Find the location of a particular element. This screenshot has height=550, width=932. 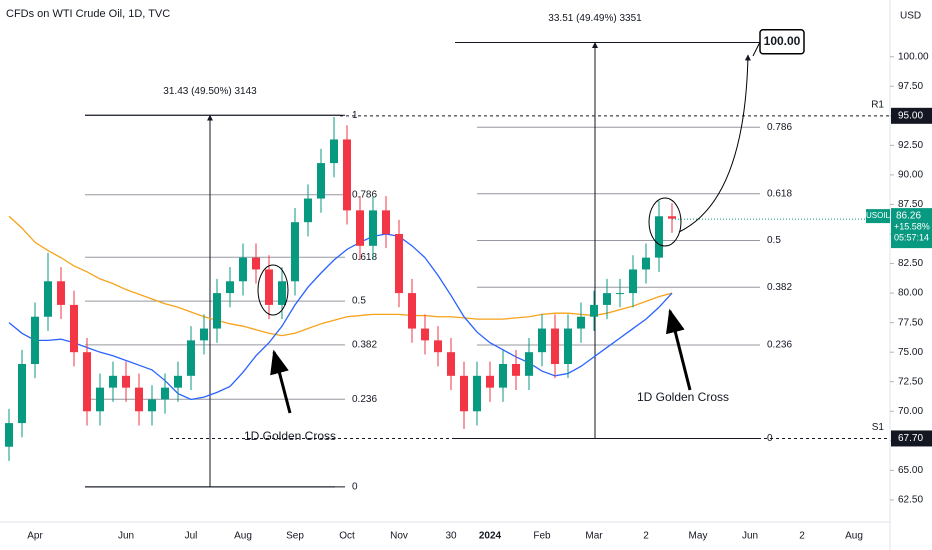

y-tick-label: 100.00 is located at coordinates (913, 56).